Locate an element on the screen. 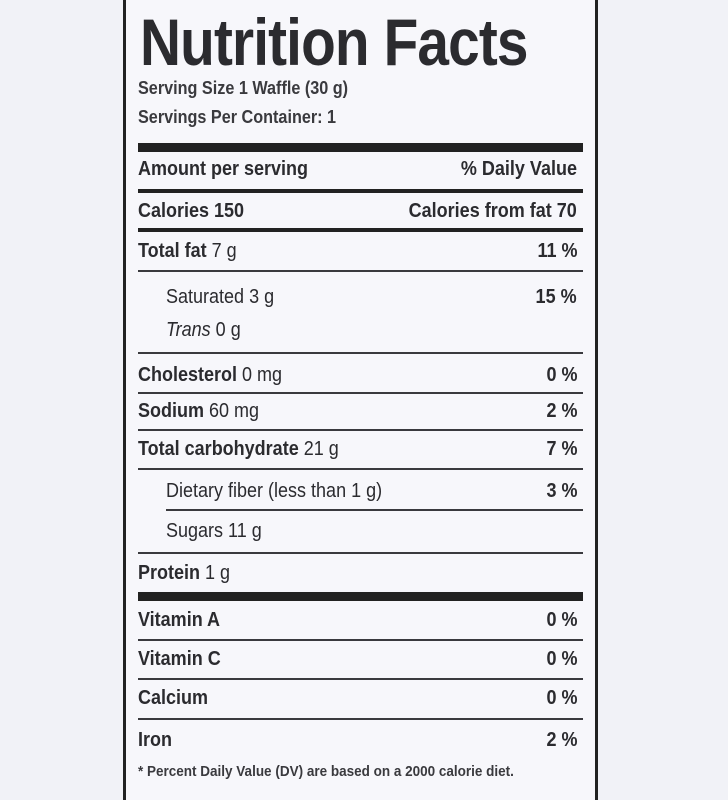  vitamin-name: Calcium is located at coordinates (173, 698).